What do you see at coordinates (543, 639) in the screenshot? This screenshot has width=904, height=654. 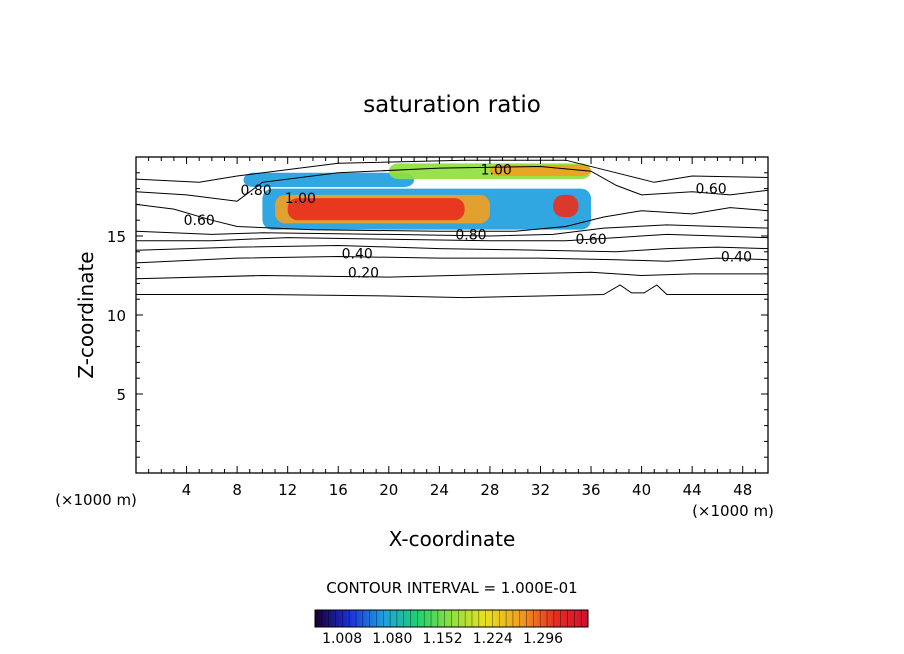 I see `colorbar-tick-label: 1.296` at bounding box center [543, 639].